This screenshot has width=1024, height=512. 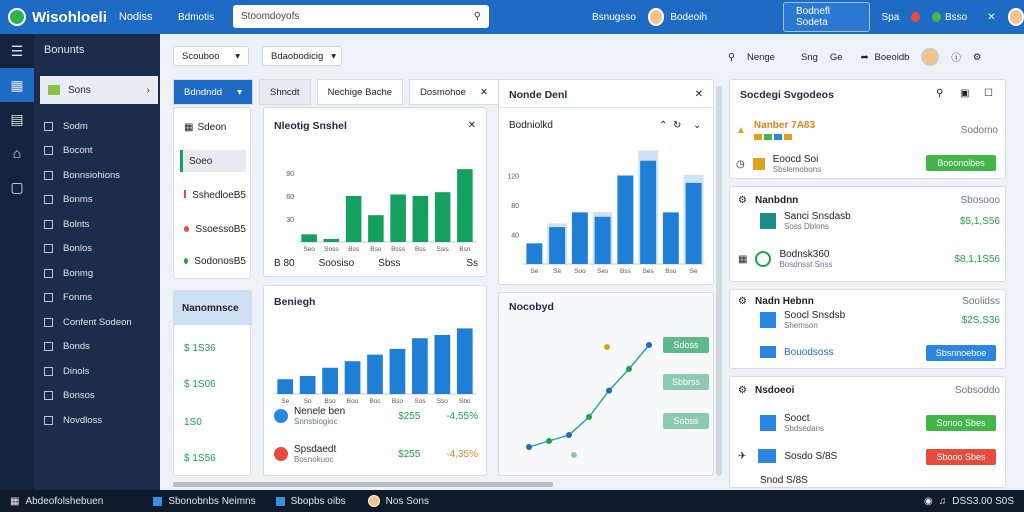 I want to click on row-name: Sosdo S/8S, so click(x=811, y=456).